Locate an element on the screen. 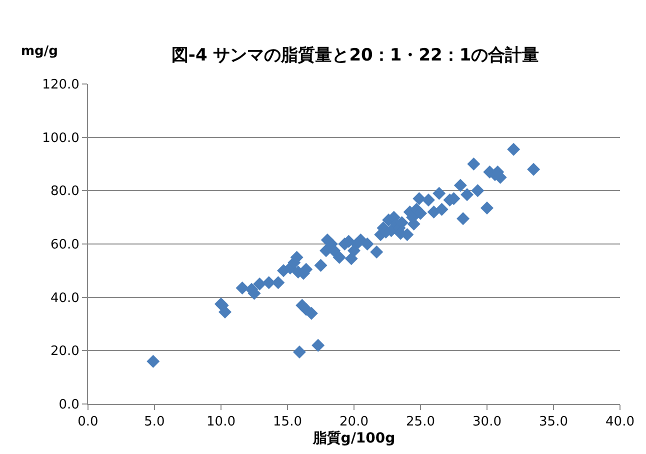 The image size is (646, 454). y-tick-label: 20.0 is located at coordinates (65, 352).